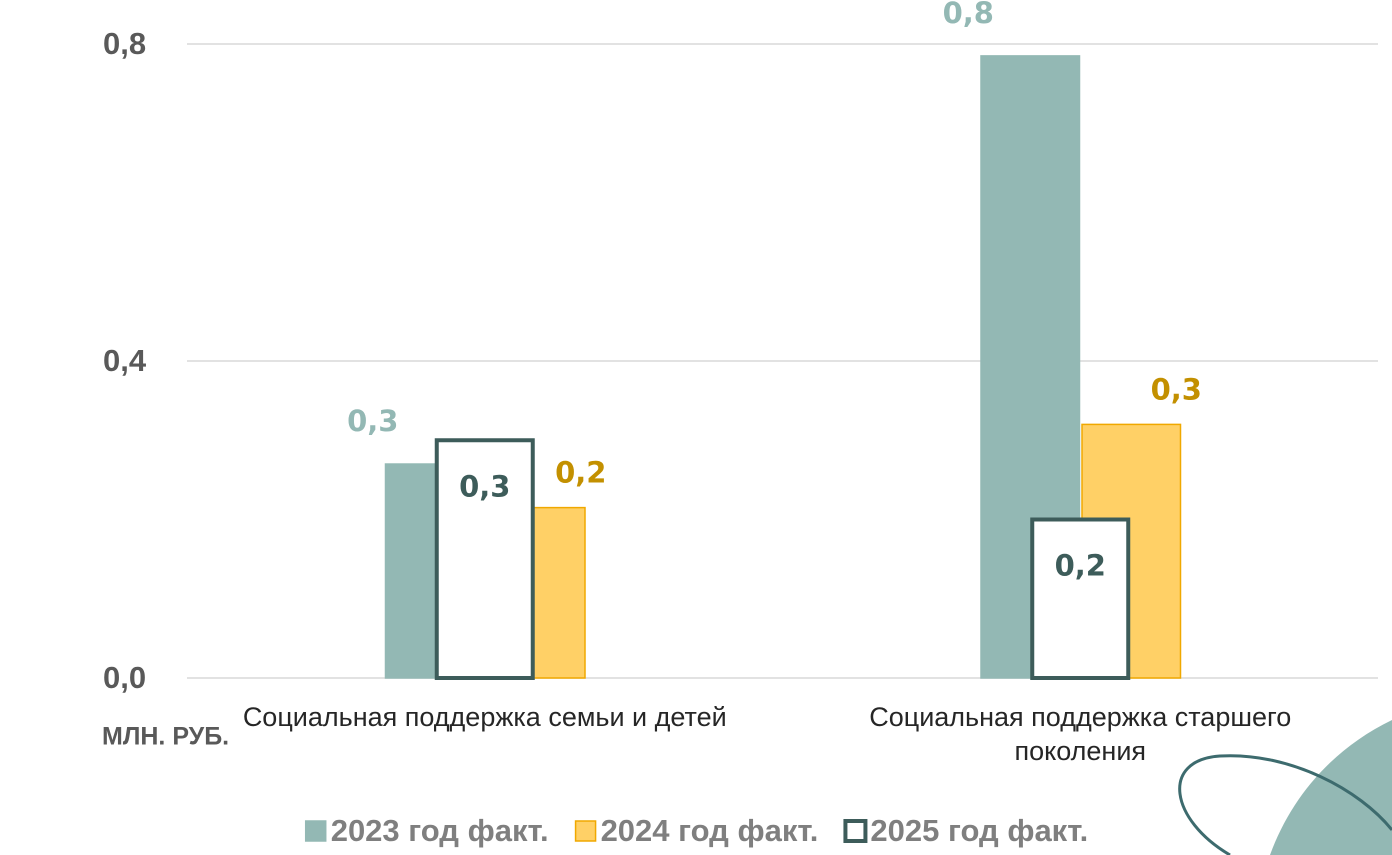  I want to click on y-axis-label: МЛН. РУБ., so click(165, 737).